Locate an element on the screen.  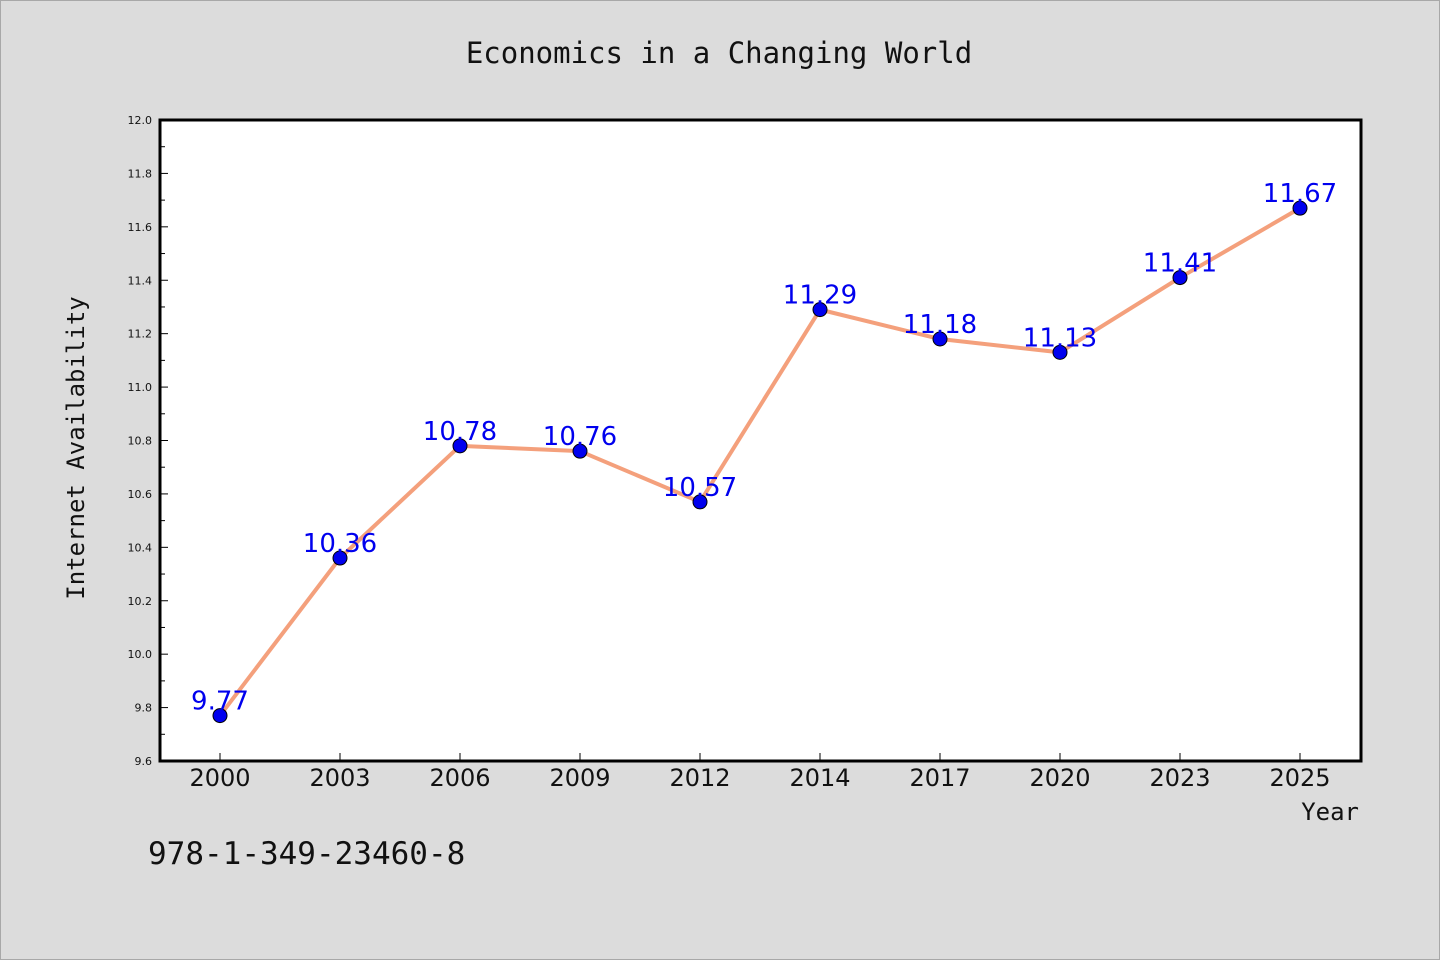
data-label: 10.78 is located at coordinates (460, 432).